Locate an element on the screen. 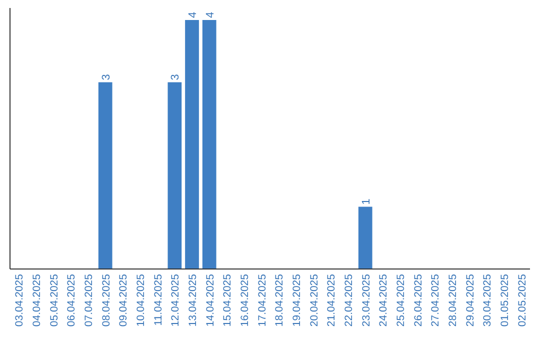 This screenshot has width=540, height=340. x-tick-label: 08.04.2025 is located at coordinates (106, 300).